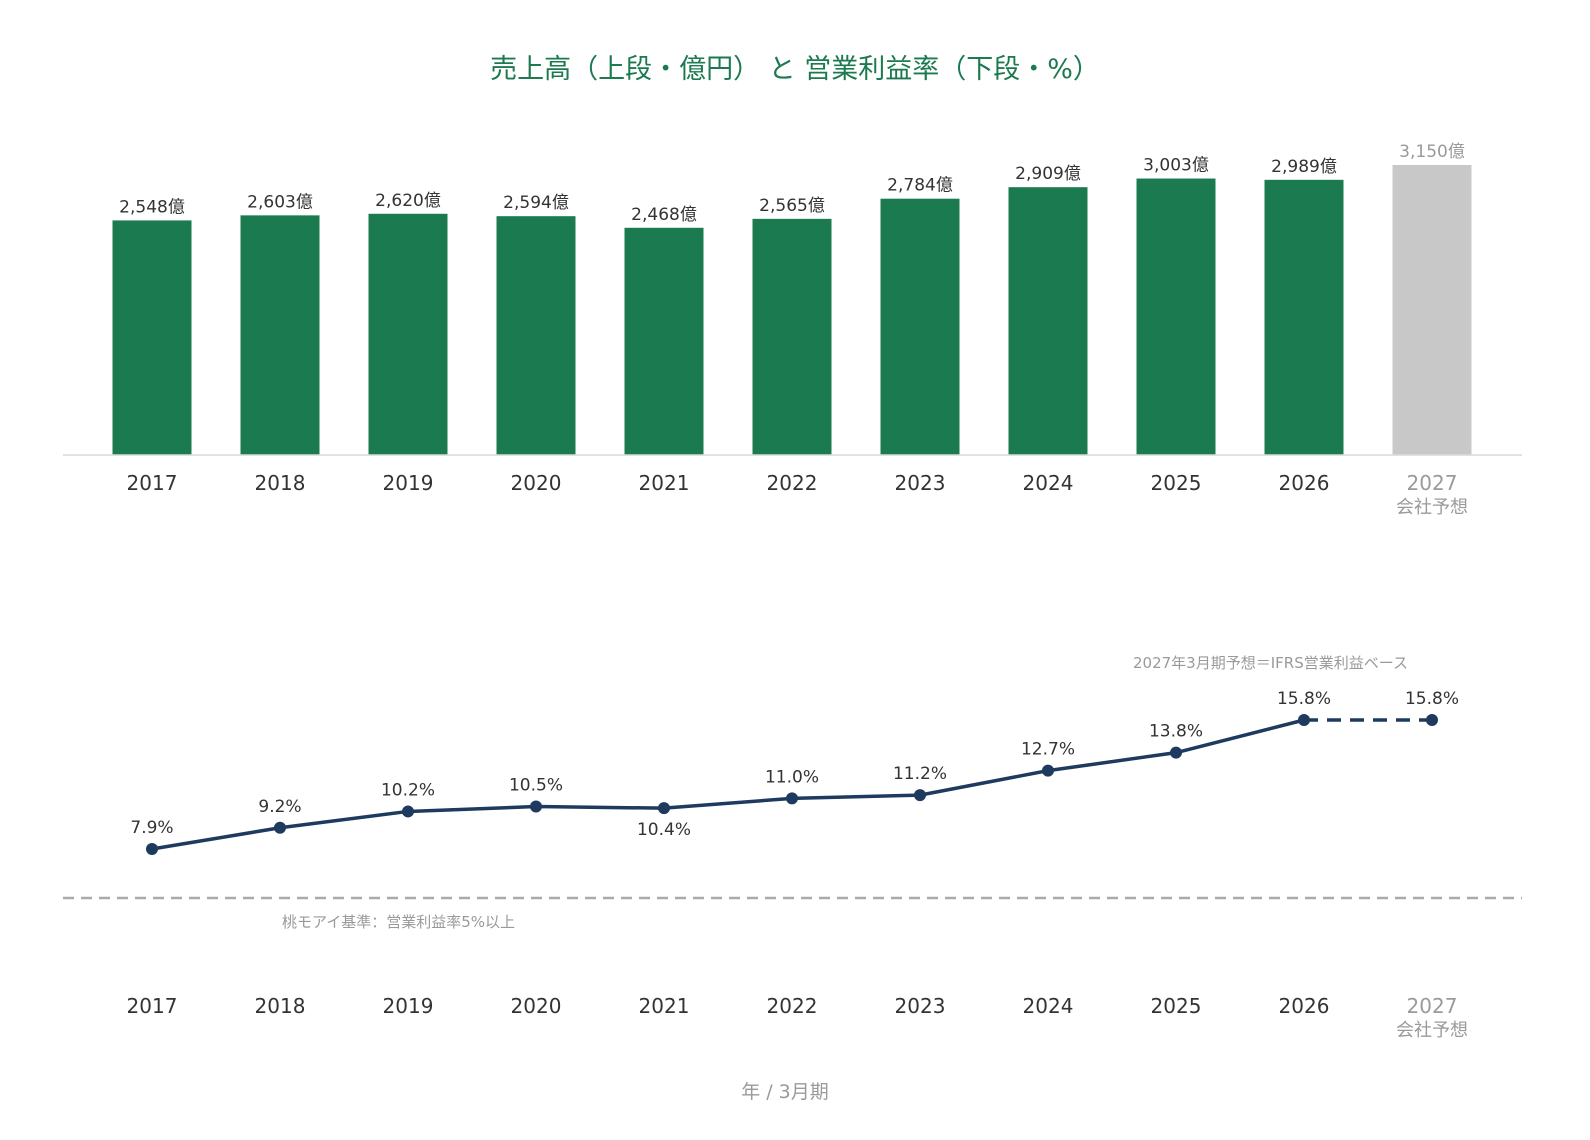  What do you see at coordinates (279, 807) in the screenshot?
I see `margin-value-label: 9.2%` at bounding box center [279, 807].